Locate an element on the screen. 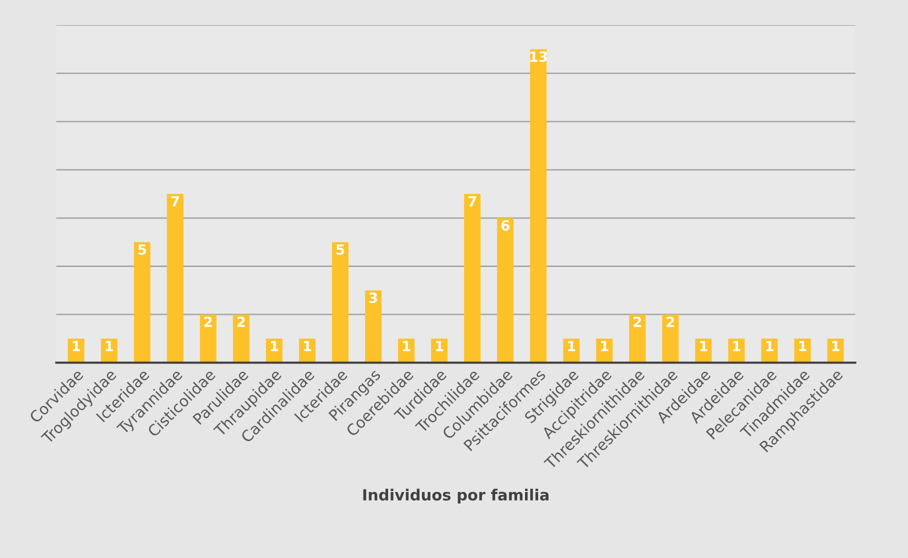  x-axis-title: Individuos por familia is located at coordinates (456, 496).